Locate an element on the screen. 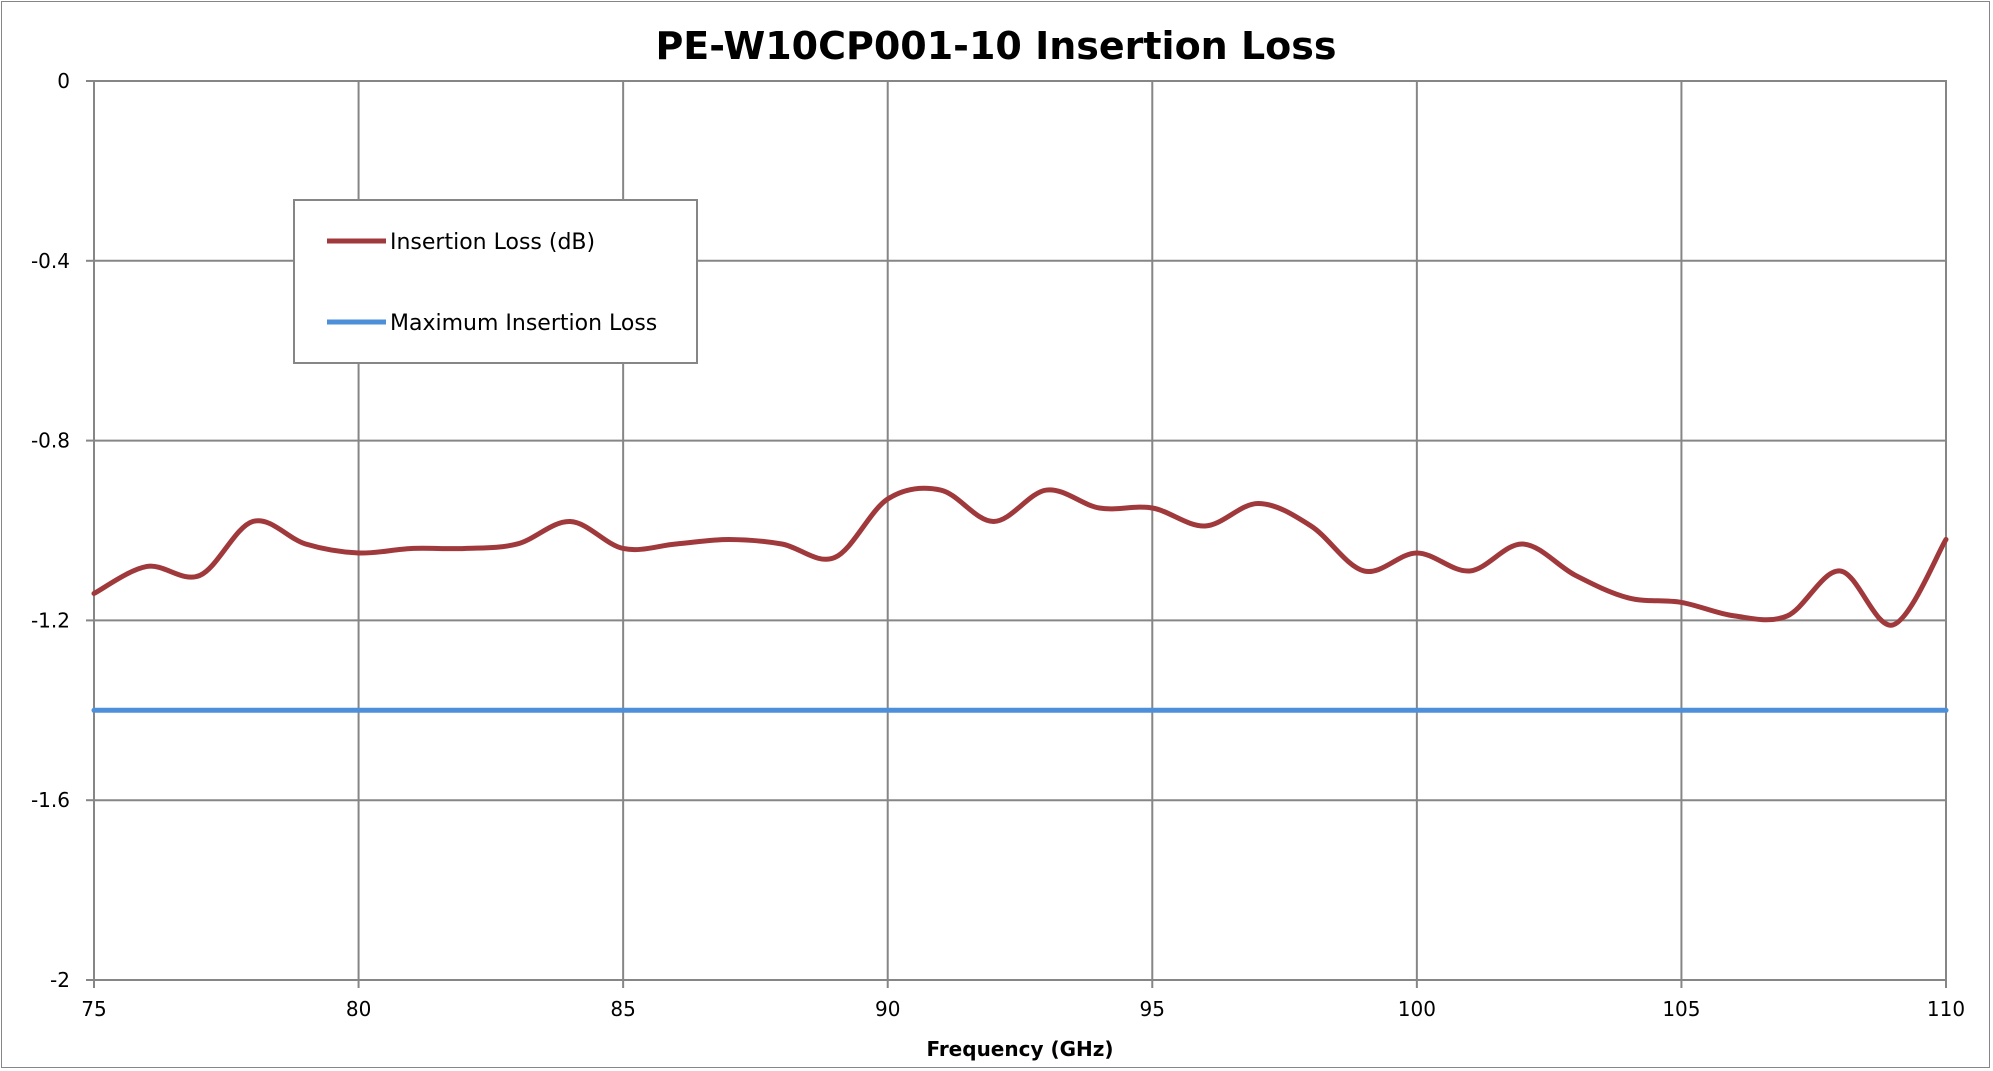 This screenshot has height=1071, width=1993. y-tick-label: -1.2 is located at coordinates (50, 620).